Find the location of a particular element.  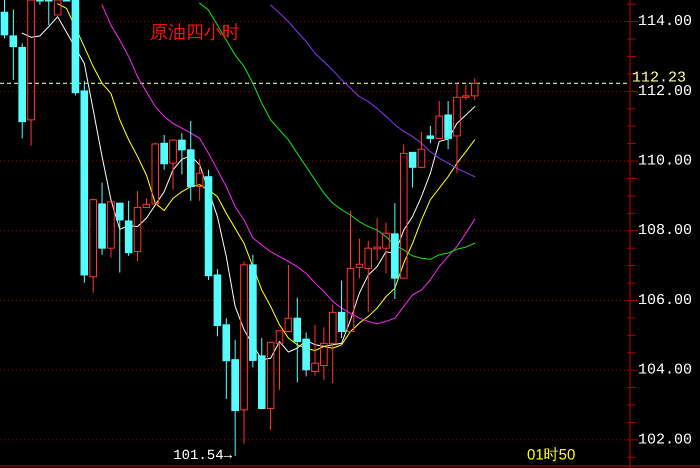

y-tick-label: 104.00 is located at coordinates (665, 370).